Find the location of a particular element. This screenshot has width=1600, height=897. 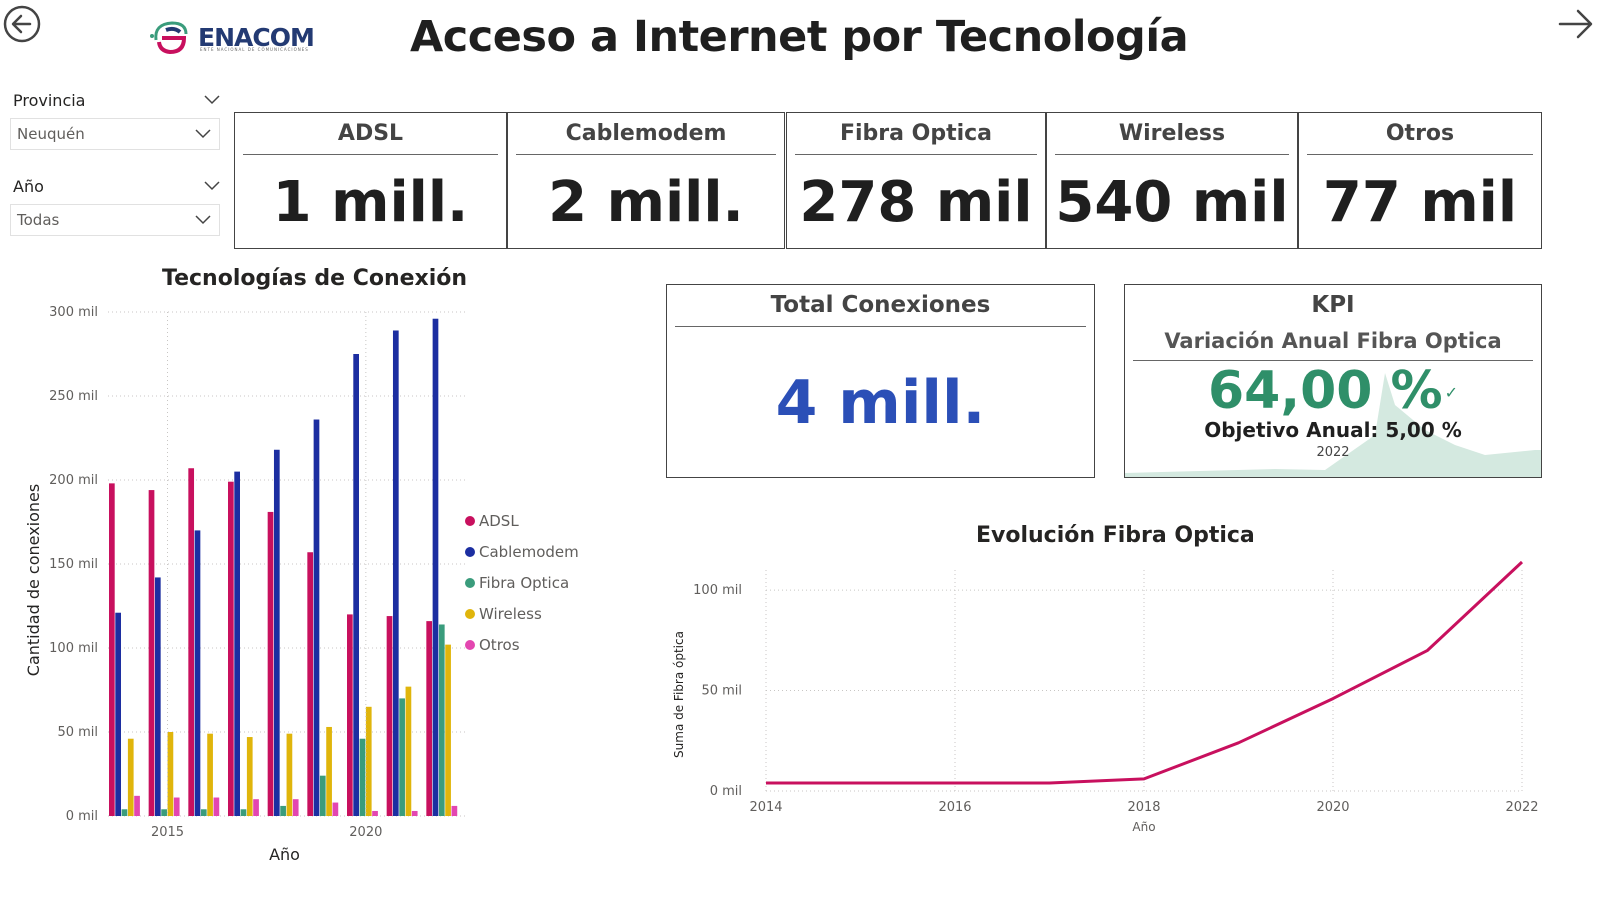

legend-label: Otros is located at coordinates (499, 645).